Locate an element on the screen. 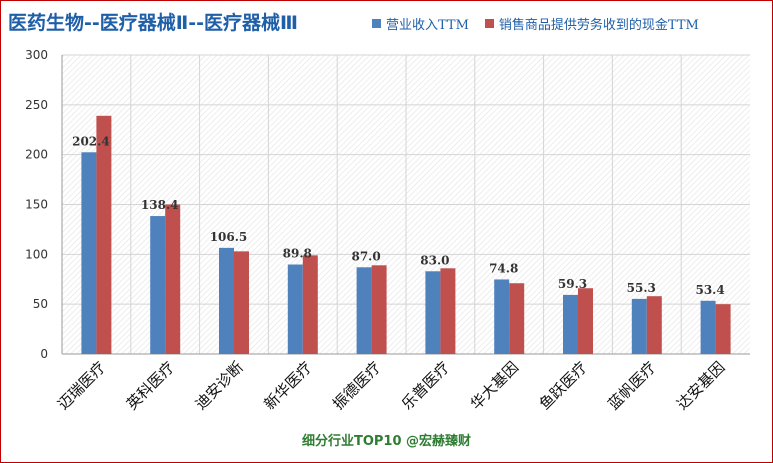  data-label: 87.0 is located at coordinates (365, 256).